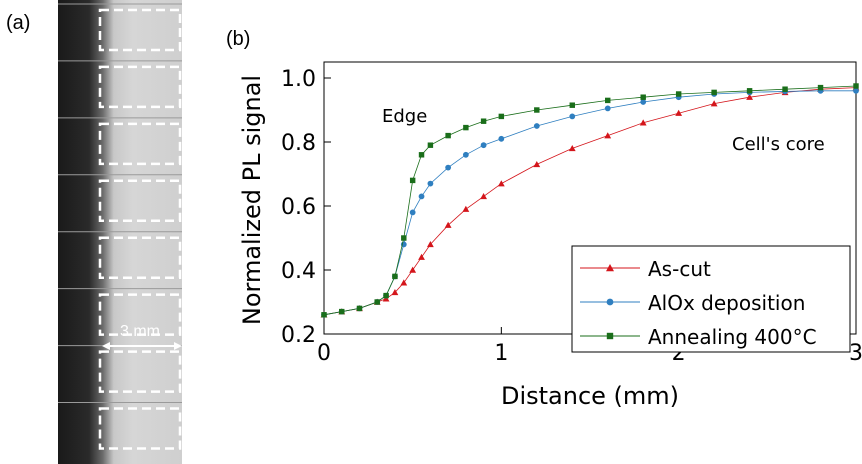 This screenshot has width=862, height=464. Describe the element at coordinates (298, 143) in the screenshot. I see `y-tick-label: 0.8` at that location.